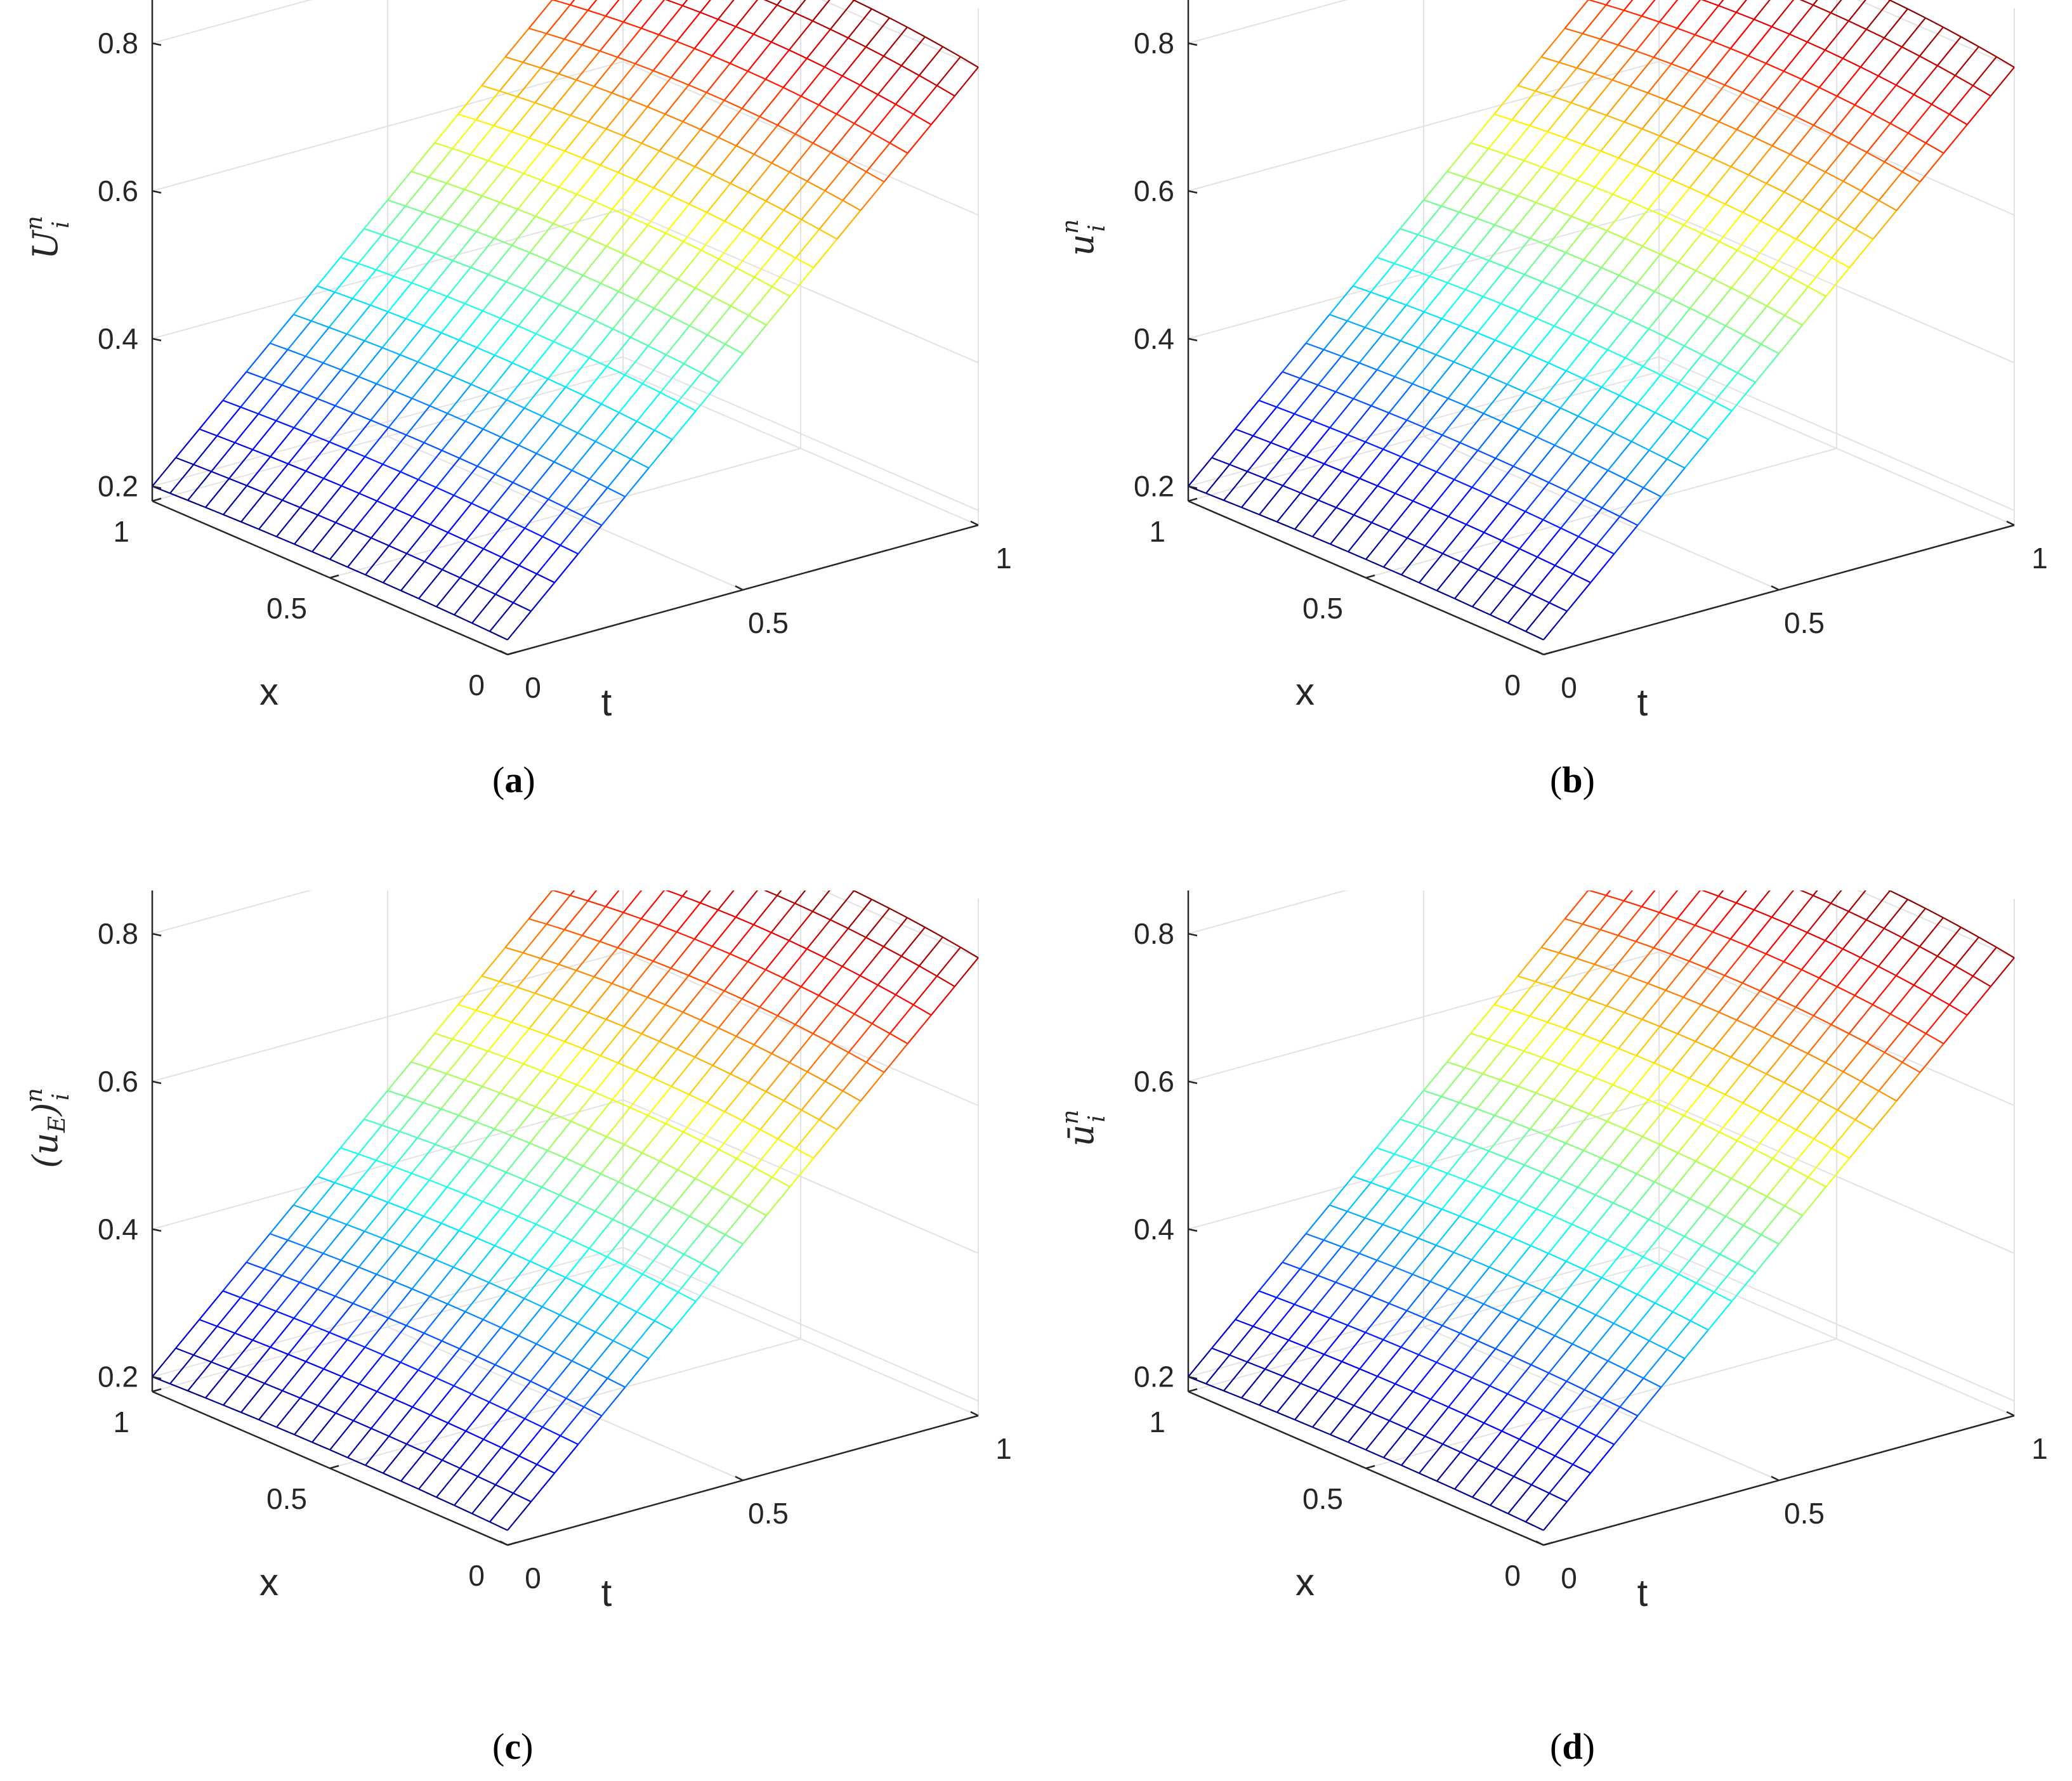 The height and width of the screenshot is (1781, 2072). Describe the element at coordinates (118, 1230) in the screenshot. I see `z-tick-label: 0.4` at that location.